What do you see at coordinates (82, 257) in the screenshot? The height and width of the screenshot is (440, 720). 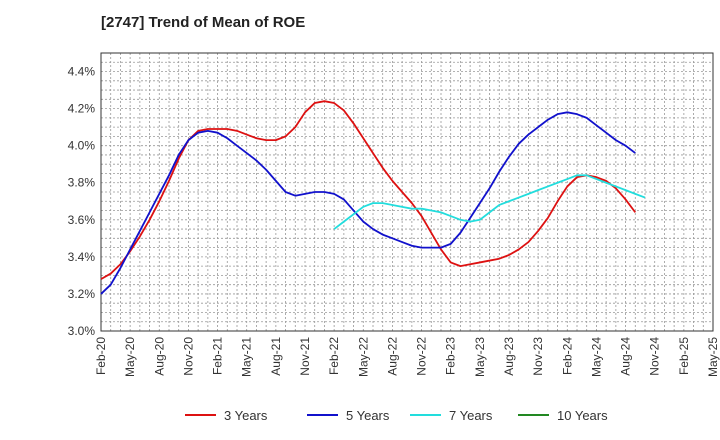 I see `y-tick-label: 3.4%` at bounding box center [82, 257].